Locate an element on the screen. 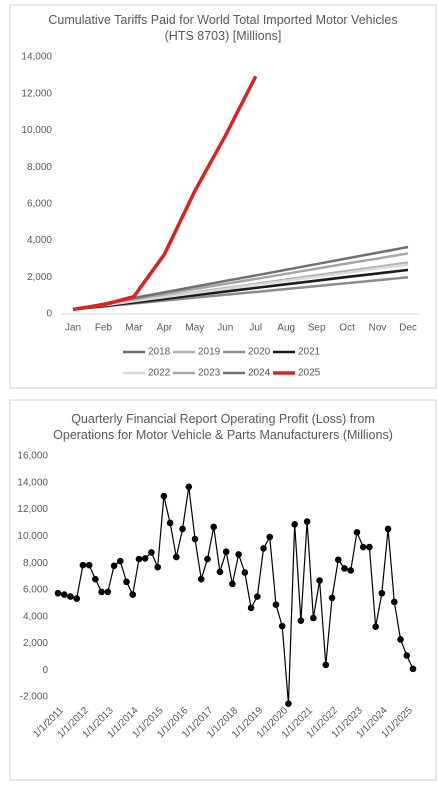 The image size is (439, 786). x-tick-label: Nov is located at coordinates (378, 328).